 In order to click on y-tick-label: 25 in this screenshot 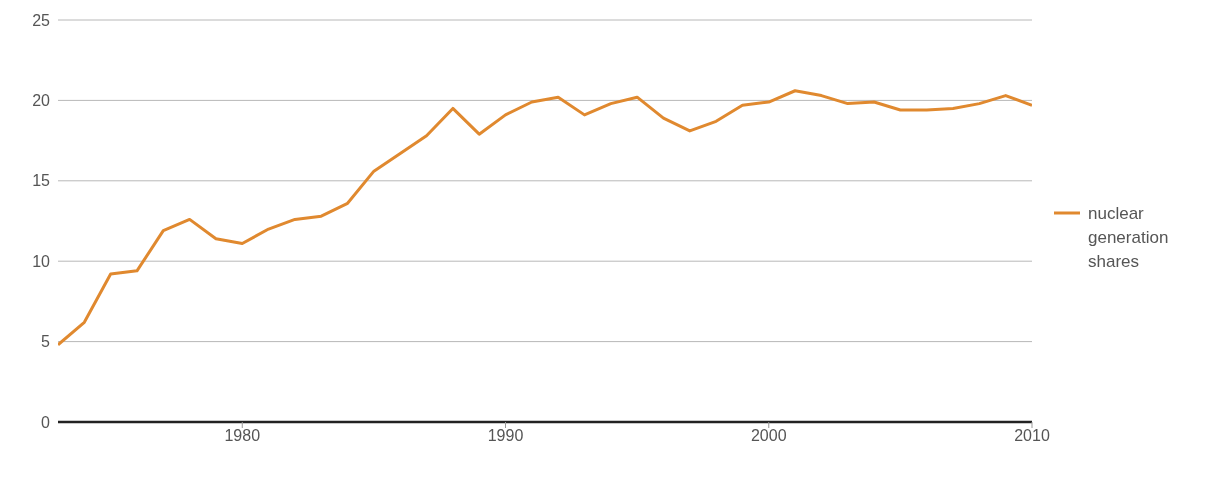, I will do `click(41, 20)`.